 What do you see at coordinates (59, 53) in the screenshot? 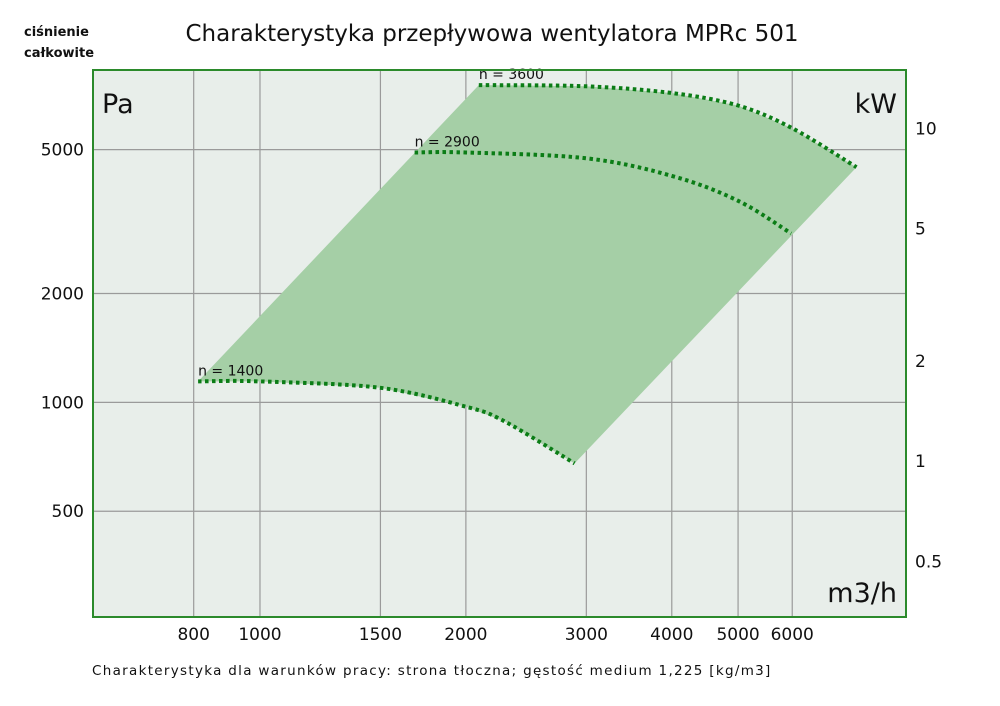
I see `y-axis-top-label-line2: całkowite` at bounding box center [59, 53].